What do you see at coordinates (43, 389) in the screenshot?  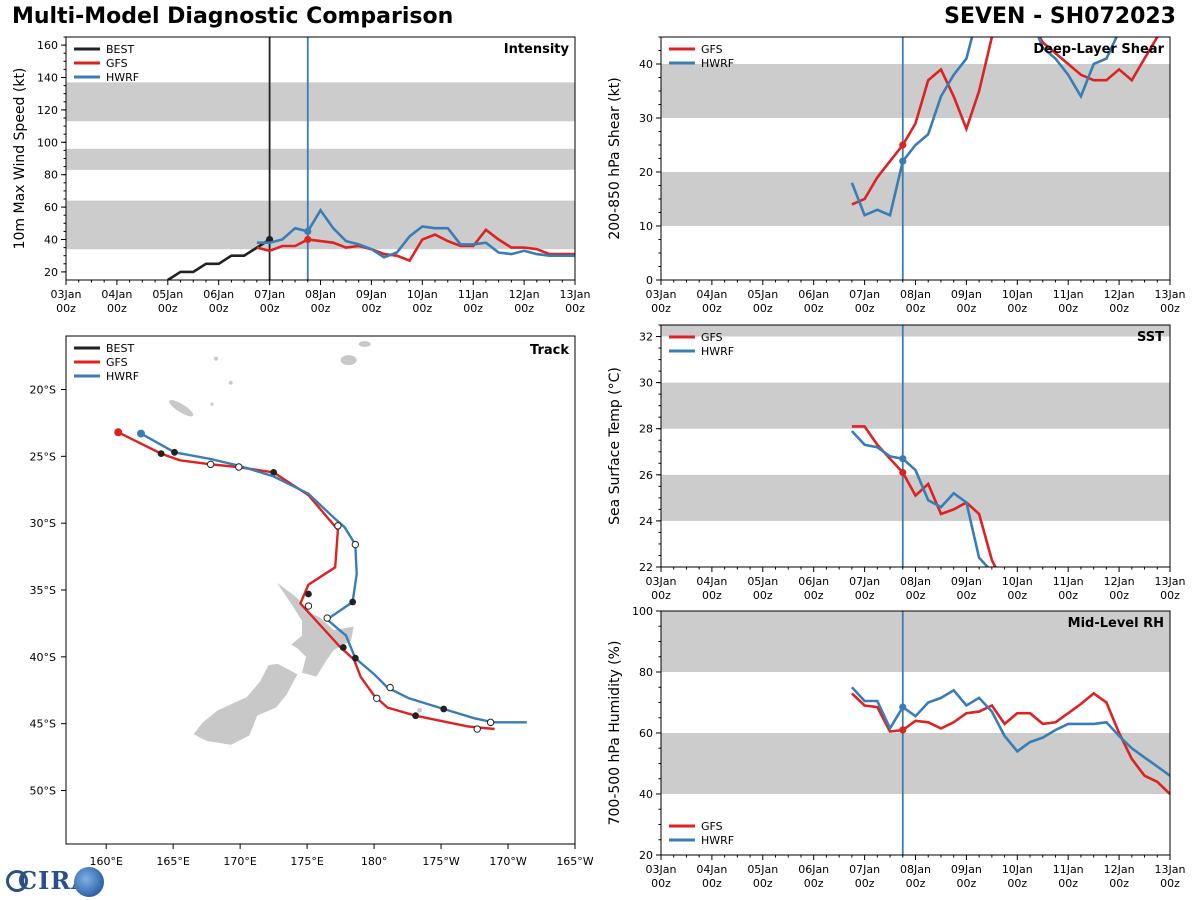 I see `y-tick-label: 20°S` at bounding box center [43, 389].